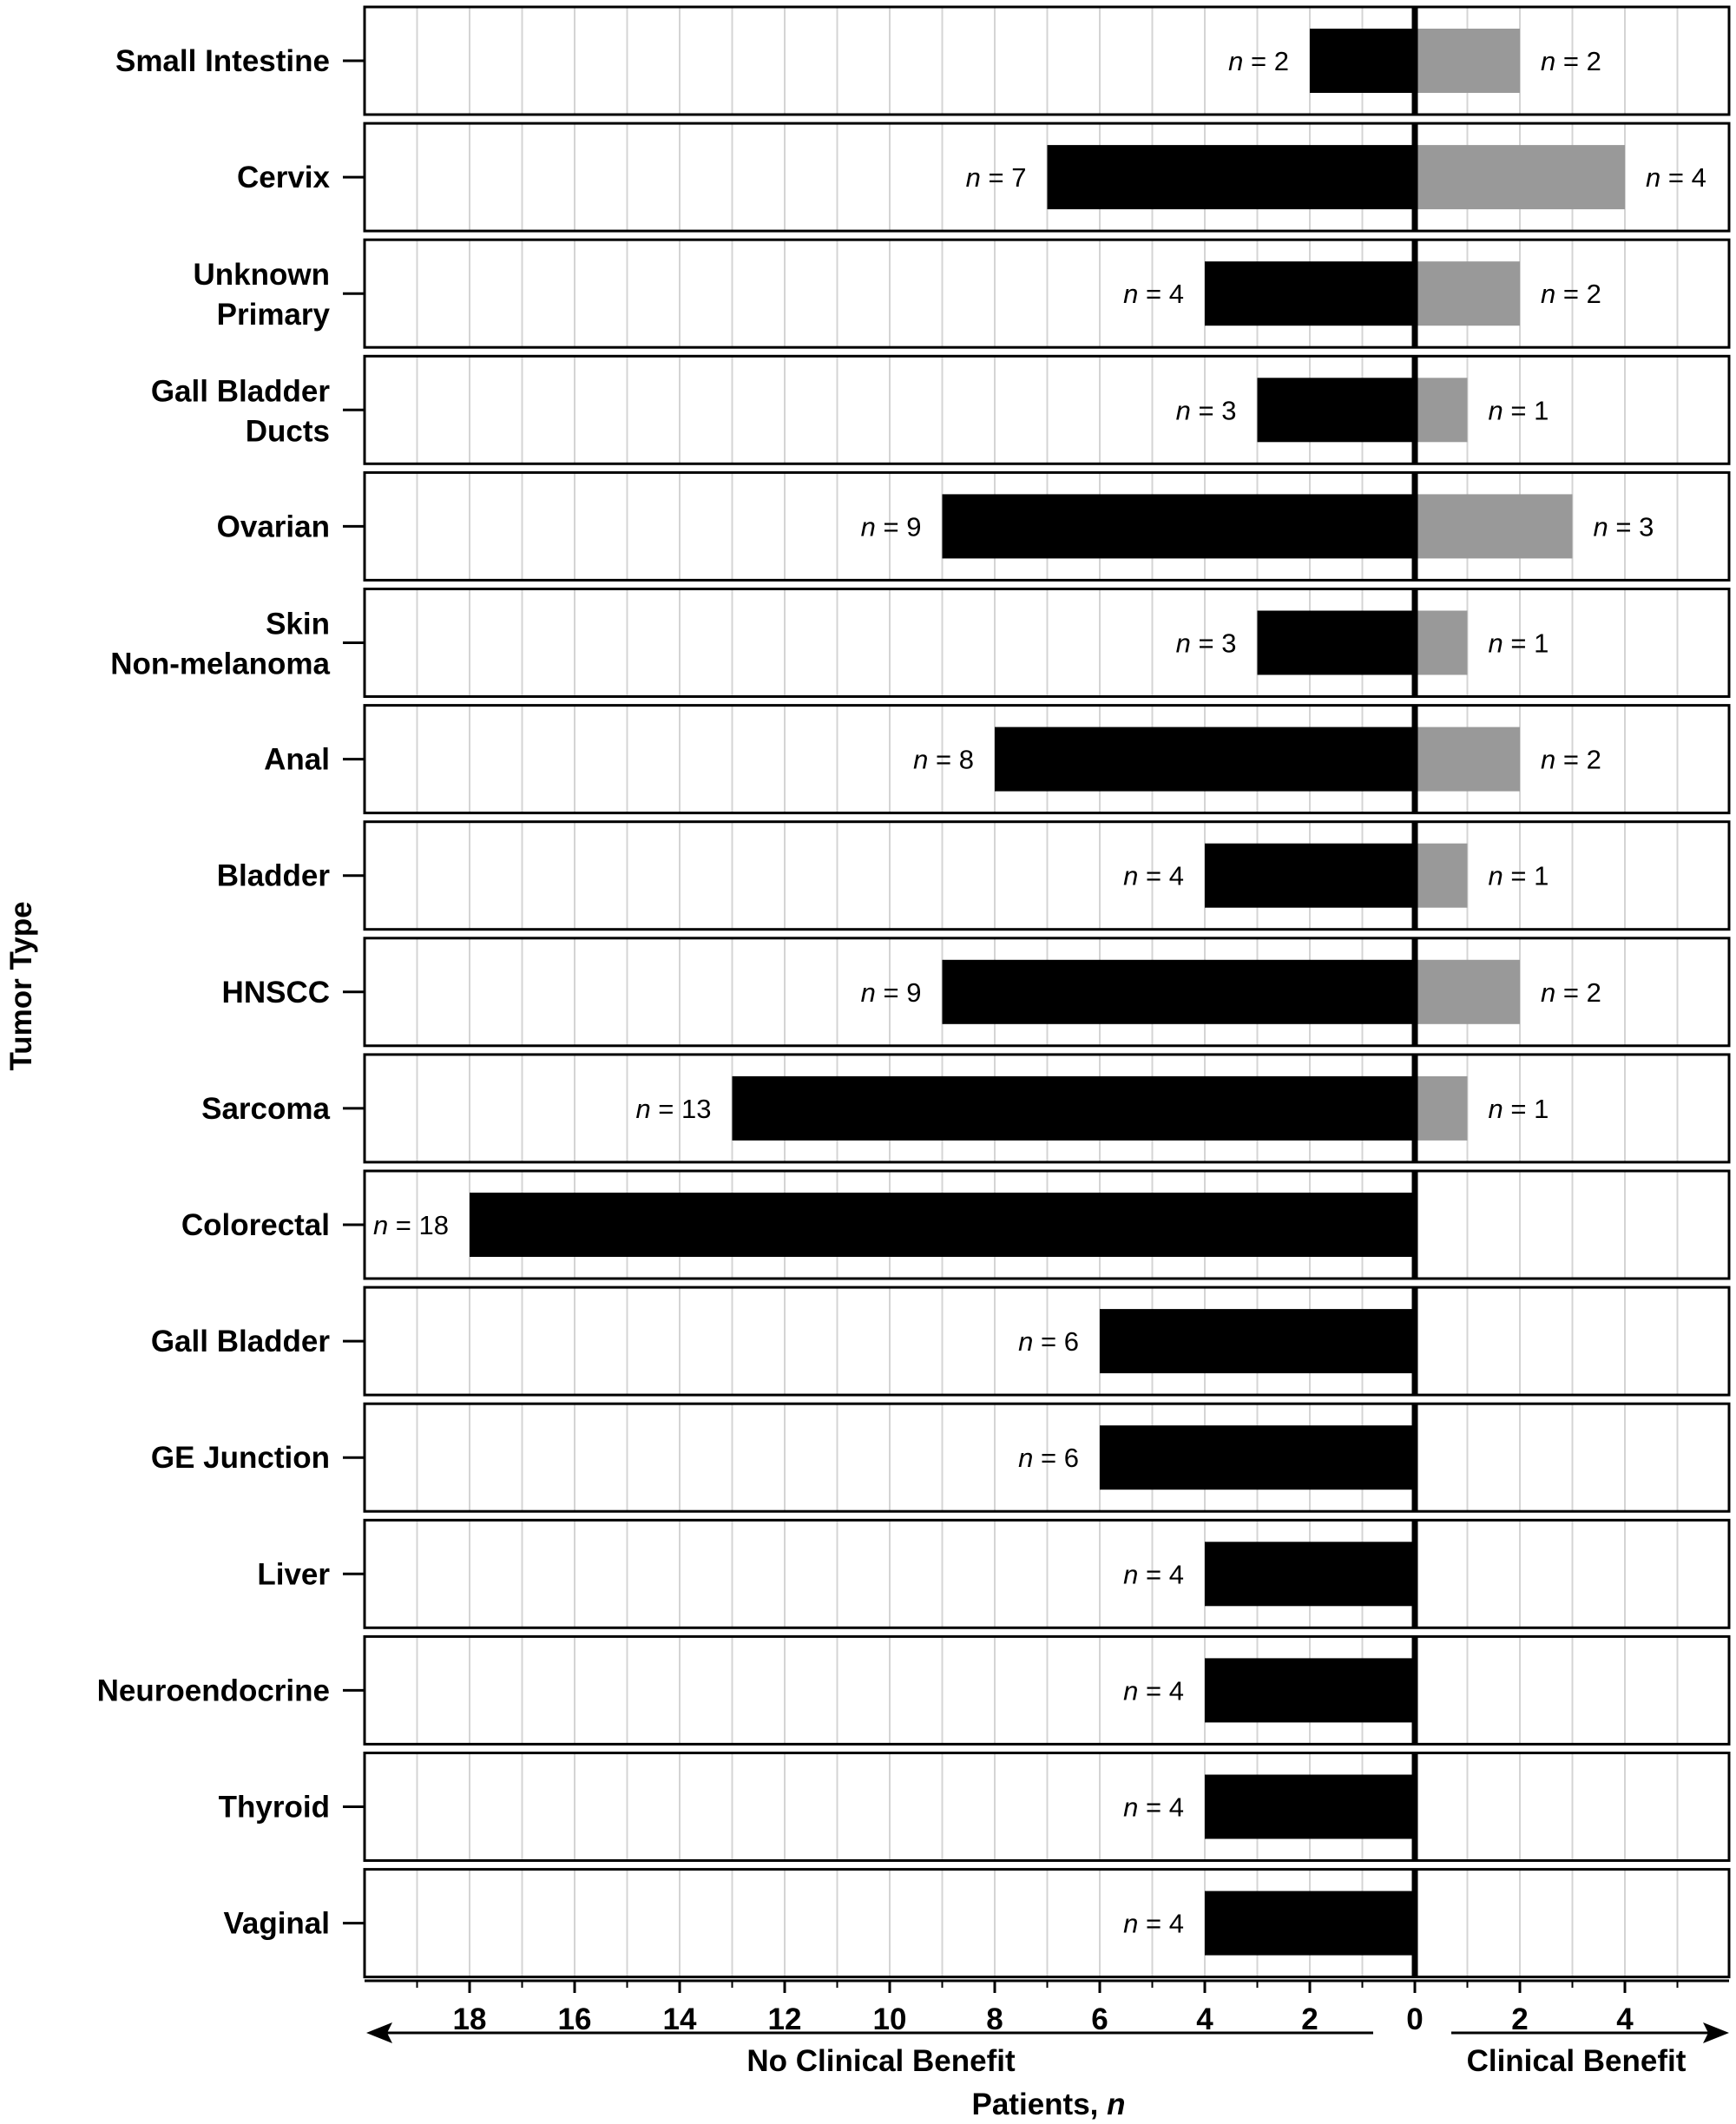 The image size is (1736, 2124). I want to click on x-tick-label: 14, so click(680, 2019).